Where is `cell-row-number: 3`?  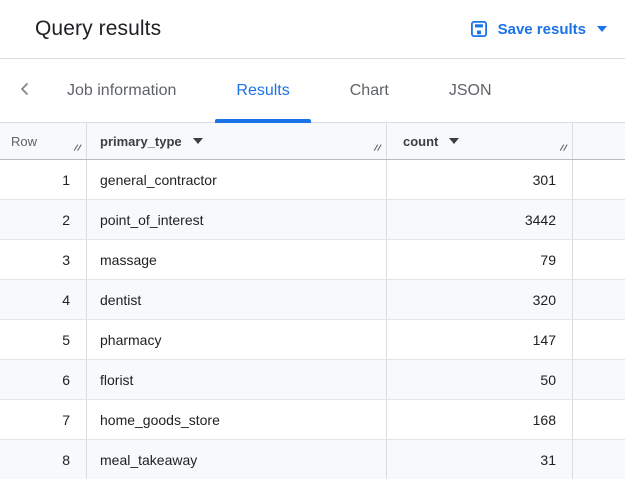
cell-row-number: 3 is located at coordinates (43, 259).